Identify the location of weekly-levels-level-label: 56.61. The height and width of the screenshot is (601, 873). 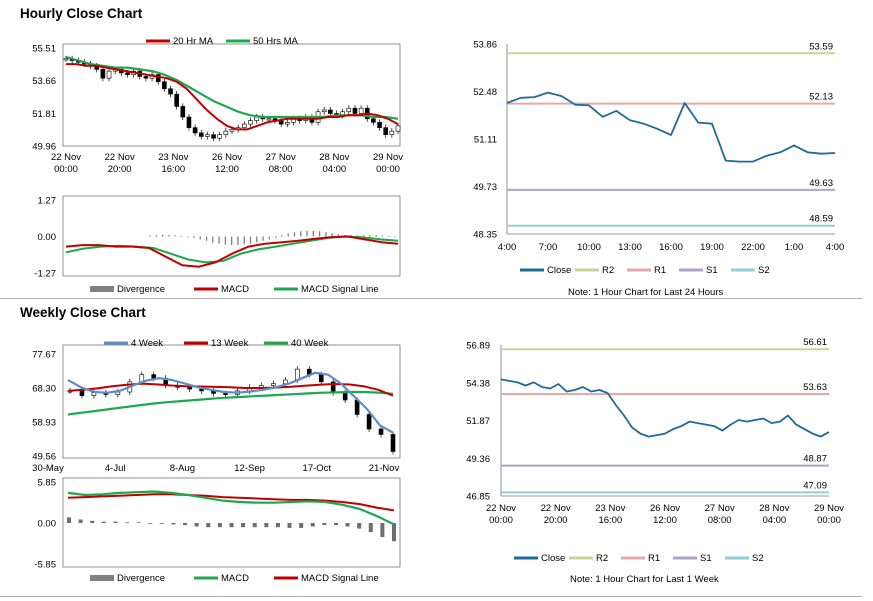
(815, 342).